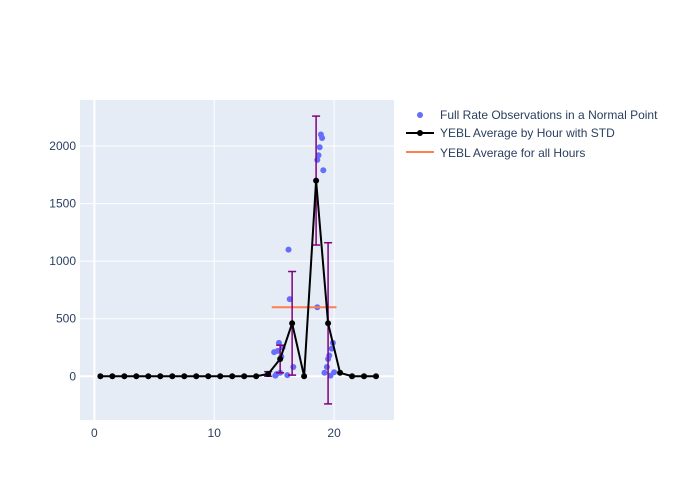 The image size is (700, 500). What do you see at coordinates (549, 115) in the screenshot?
I see `legend-label-observations: Full Rate Observations in a Normal Point` at bounding box center [549, 115].